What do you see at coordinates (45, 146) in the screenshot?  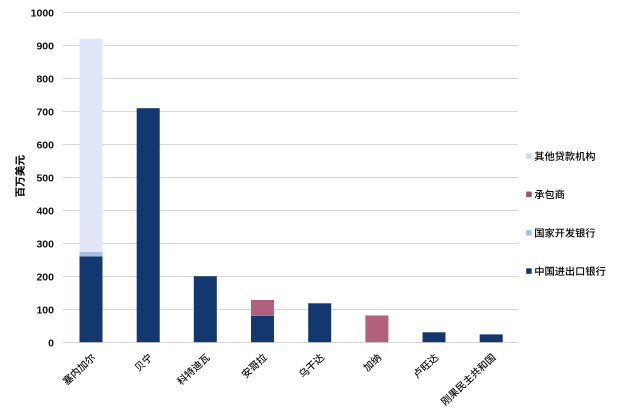 I see `svg-text: 600` at bounding box center [45, 146].